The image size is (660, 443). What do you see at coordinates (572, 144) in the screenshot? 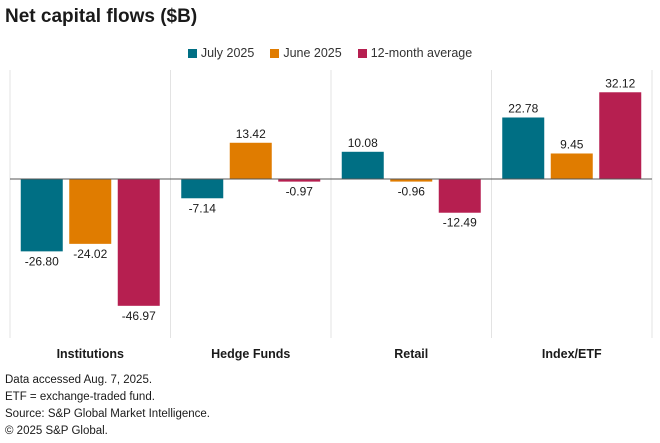
I see `data-label-index-etf-june-2025: 9.45` at bounding box center [572, 144].